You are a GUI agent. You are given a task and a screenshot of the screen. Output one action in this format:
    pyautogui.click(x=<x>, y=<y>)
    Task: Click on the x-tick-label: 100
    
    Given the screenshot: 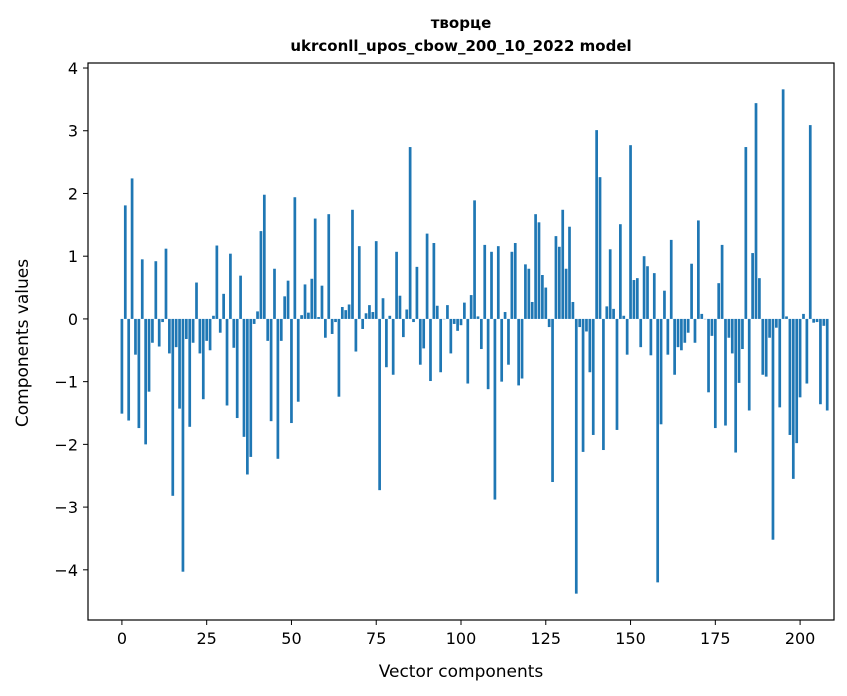 What is the action you would take?
    pyautogui.click(x=461, y=638)
    